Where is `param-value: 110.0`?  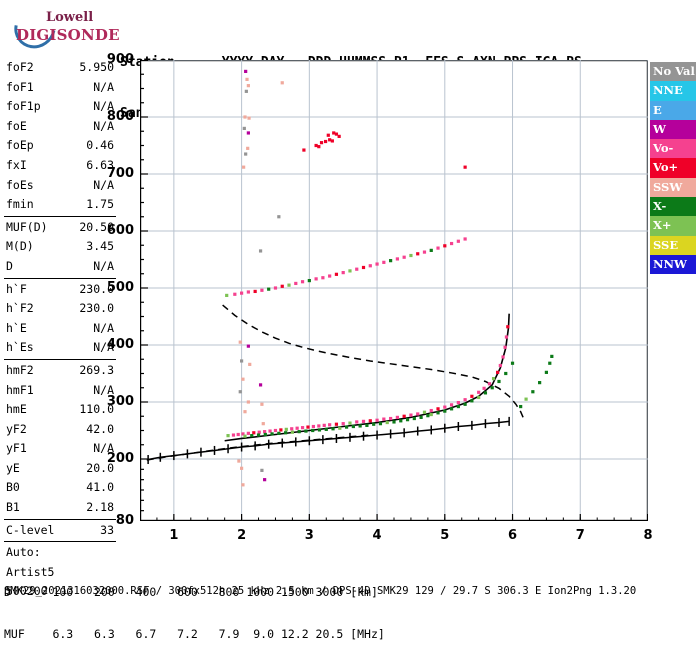 param-value: 110.0 is located at coordinates (96, 409).